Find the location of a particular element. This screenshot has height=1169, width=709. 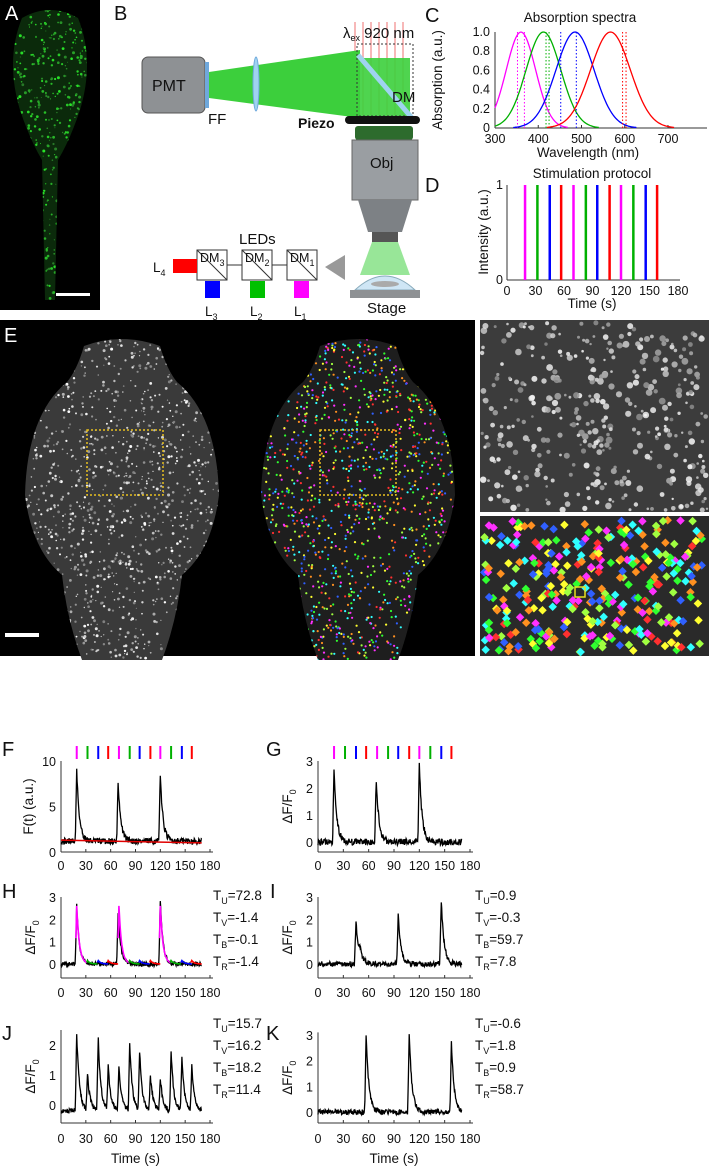

symbol: T is located at coordinates (217, 917).